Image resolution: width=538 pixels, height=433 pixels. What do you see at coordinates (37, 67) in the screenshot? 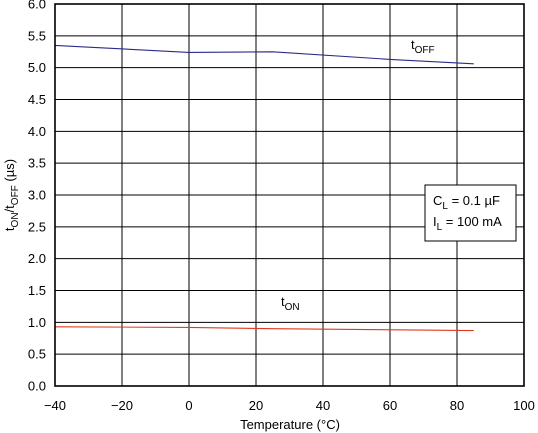
I see `y-tick-label: 5.0` at bounding box center [37, 67].